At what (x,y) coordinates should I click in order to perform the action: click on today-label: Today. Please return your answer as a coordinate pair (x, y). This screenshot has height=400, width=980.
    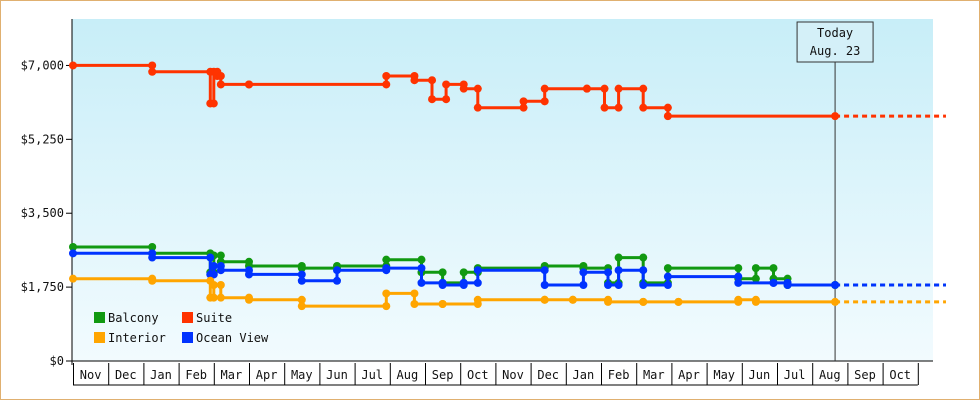
    Looking at the image, I should click on (835, 33).